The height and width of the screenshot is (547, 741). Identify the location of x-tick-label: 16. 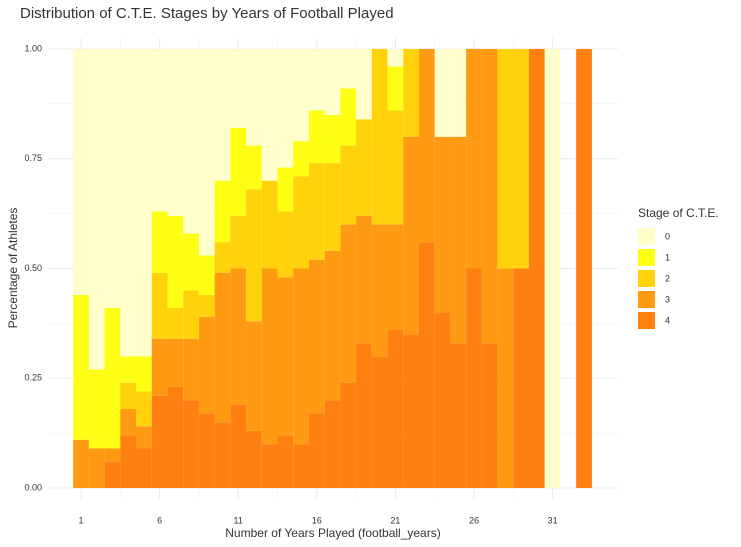
(317, 520).